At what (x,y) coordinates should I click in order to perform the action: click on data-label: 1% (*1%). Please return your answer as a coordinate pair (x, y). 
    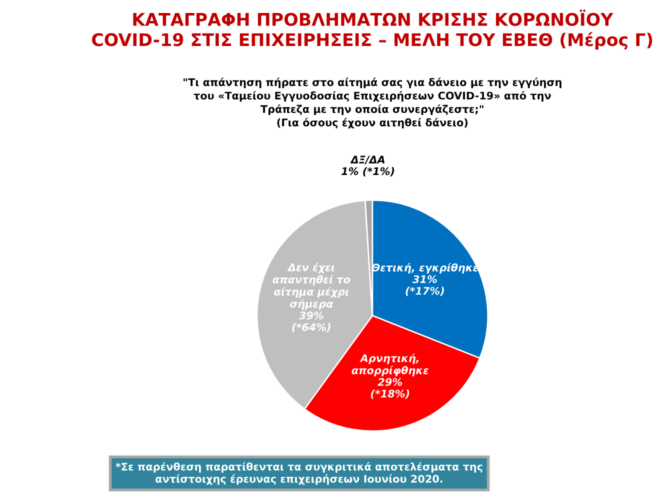
    Looking at the image, I should click on (368, 171).